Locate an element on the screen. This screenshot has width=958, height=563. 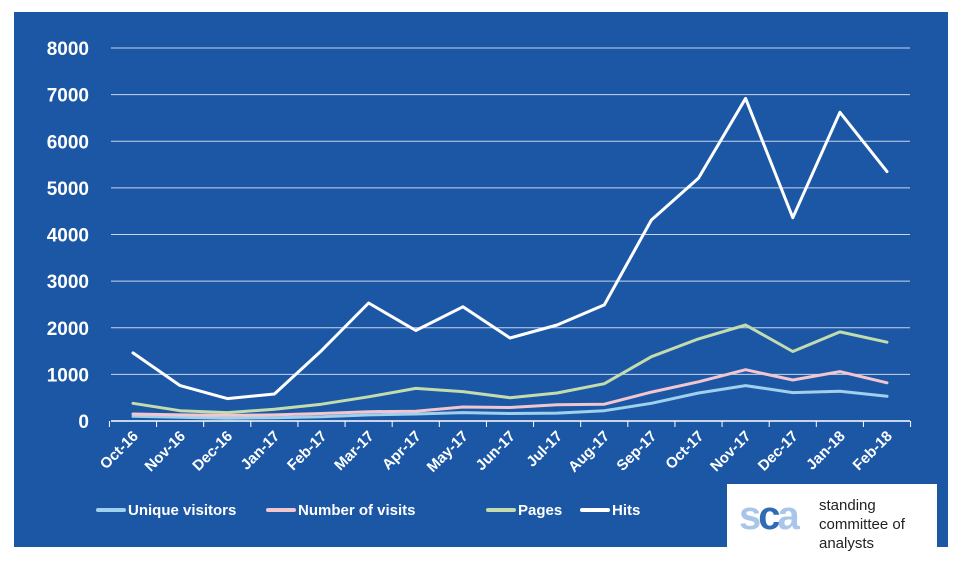
legend: Unique visitors Number of visits Pages Hits is located at coordinates (368, 510).